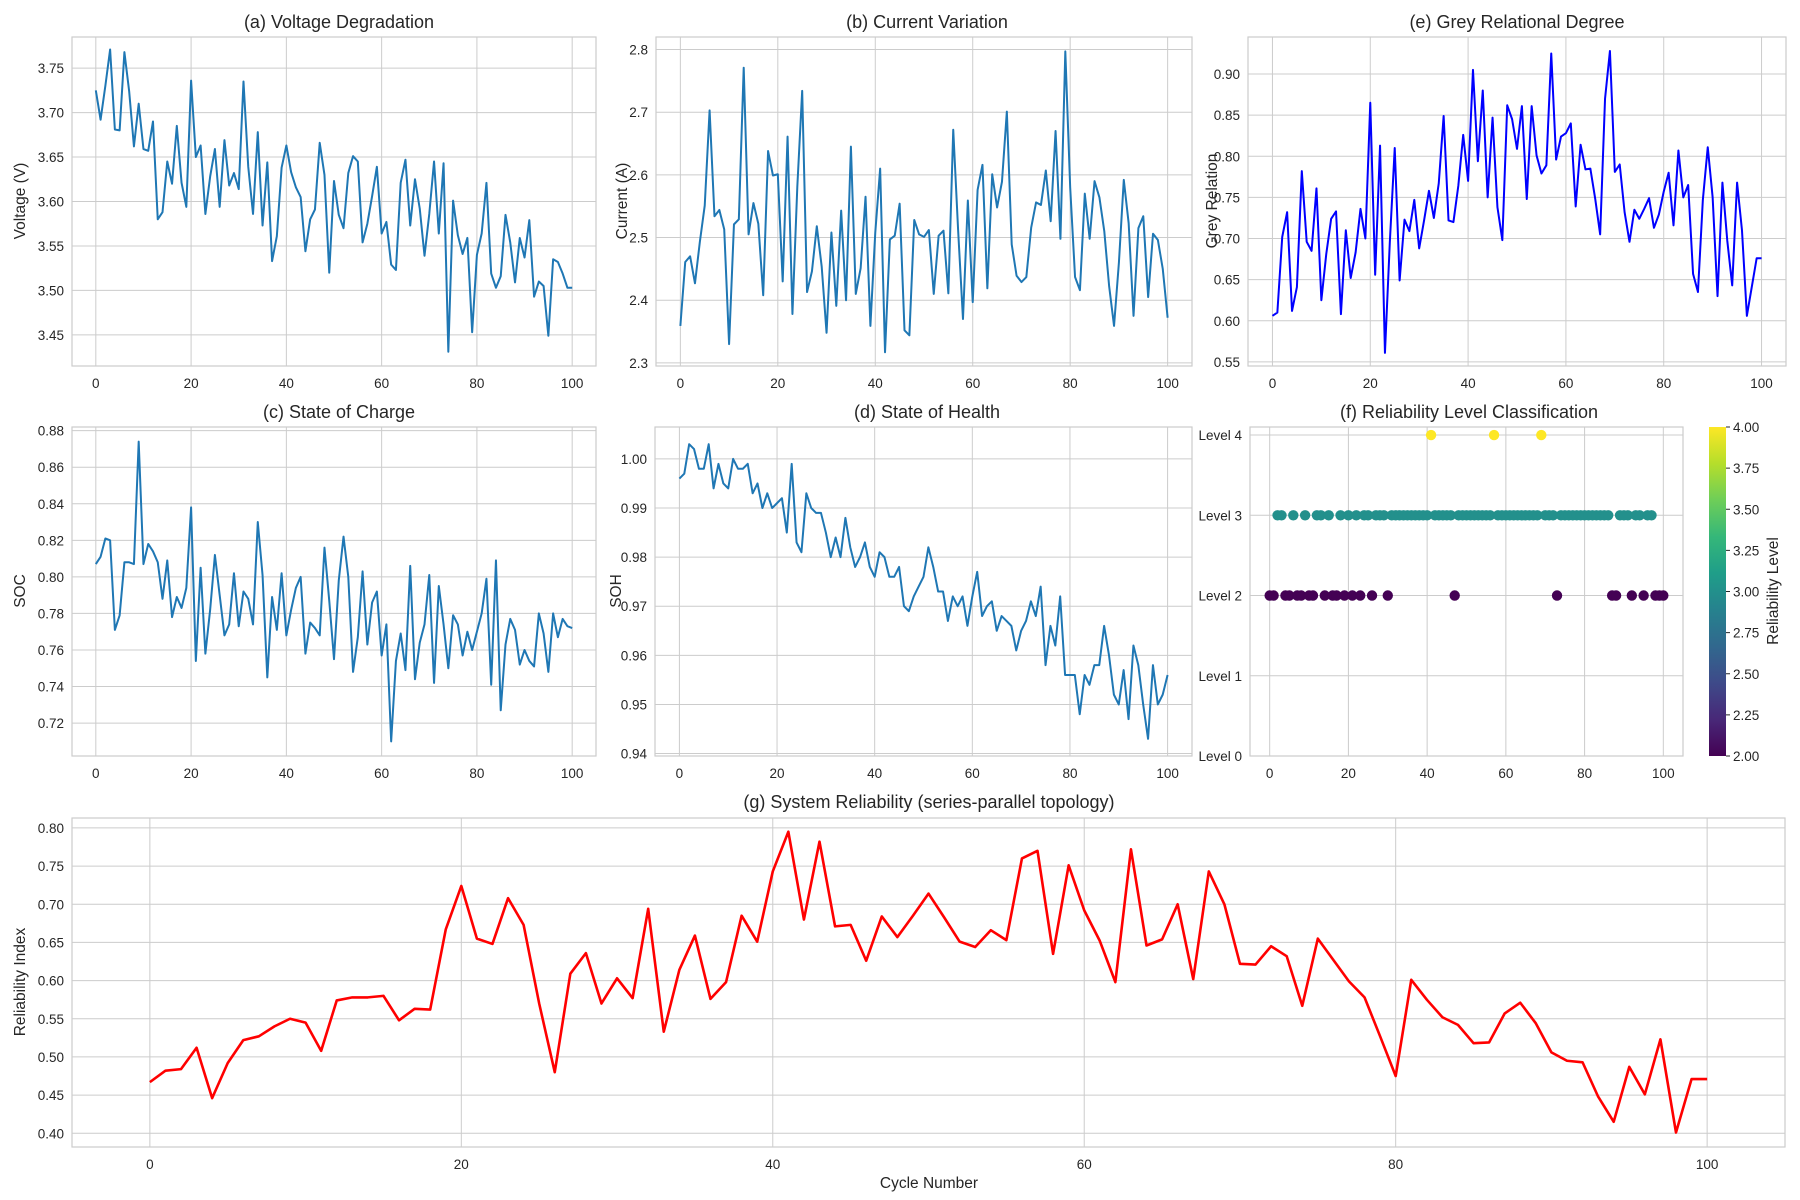 Image resolution: width=1800 pixels, height=1200 pixels. Describe the element at coordinates (51, 866) in the screenshot. I see `y-tick-label: 0.75` at that location.